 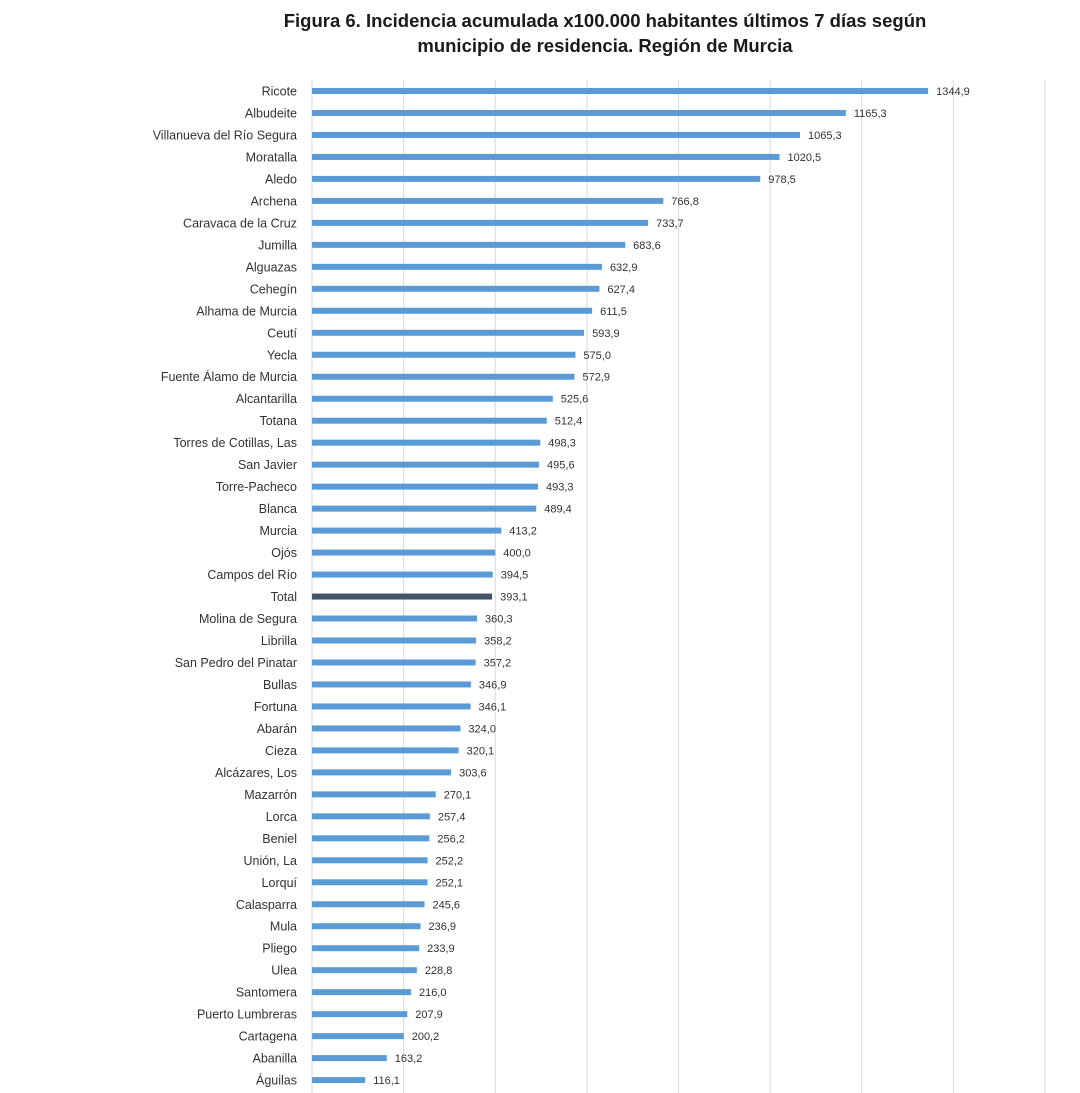 I want to click on category-label: Lorca, so click(x=281, y=817).